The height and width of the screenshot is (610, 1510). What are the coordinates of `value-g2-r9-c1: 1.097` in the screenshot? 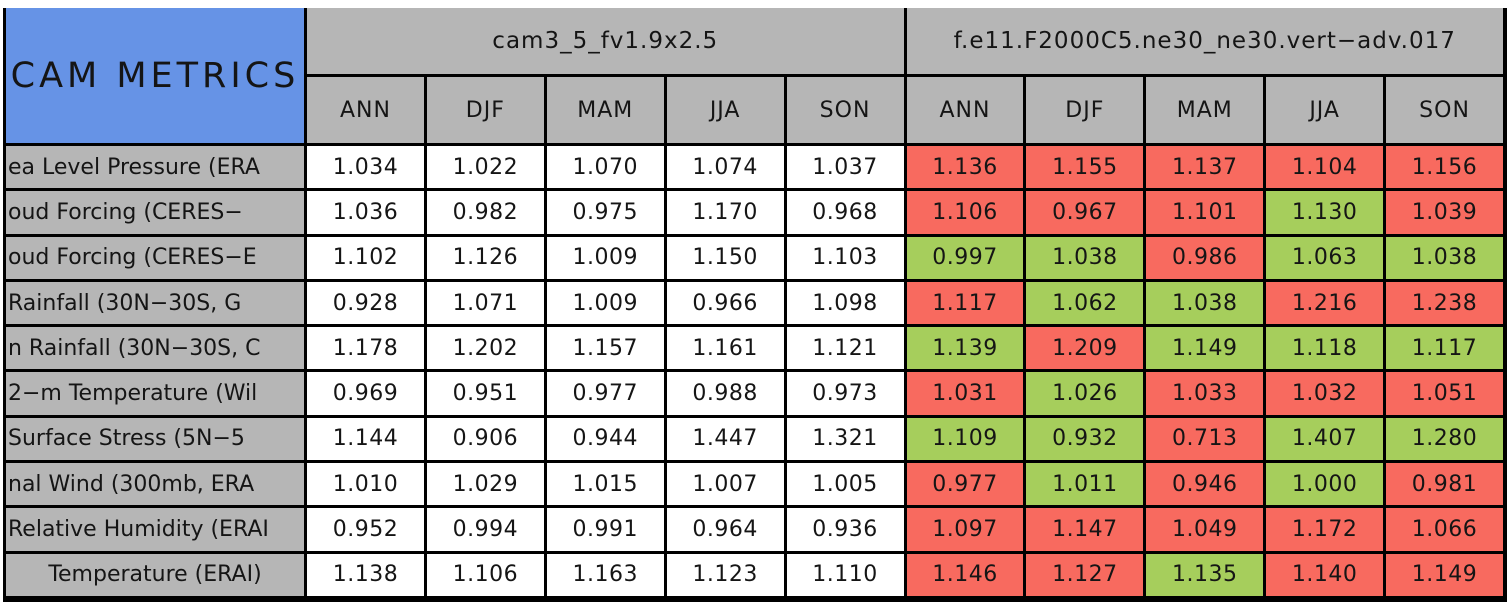 It's located at (965, 529).